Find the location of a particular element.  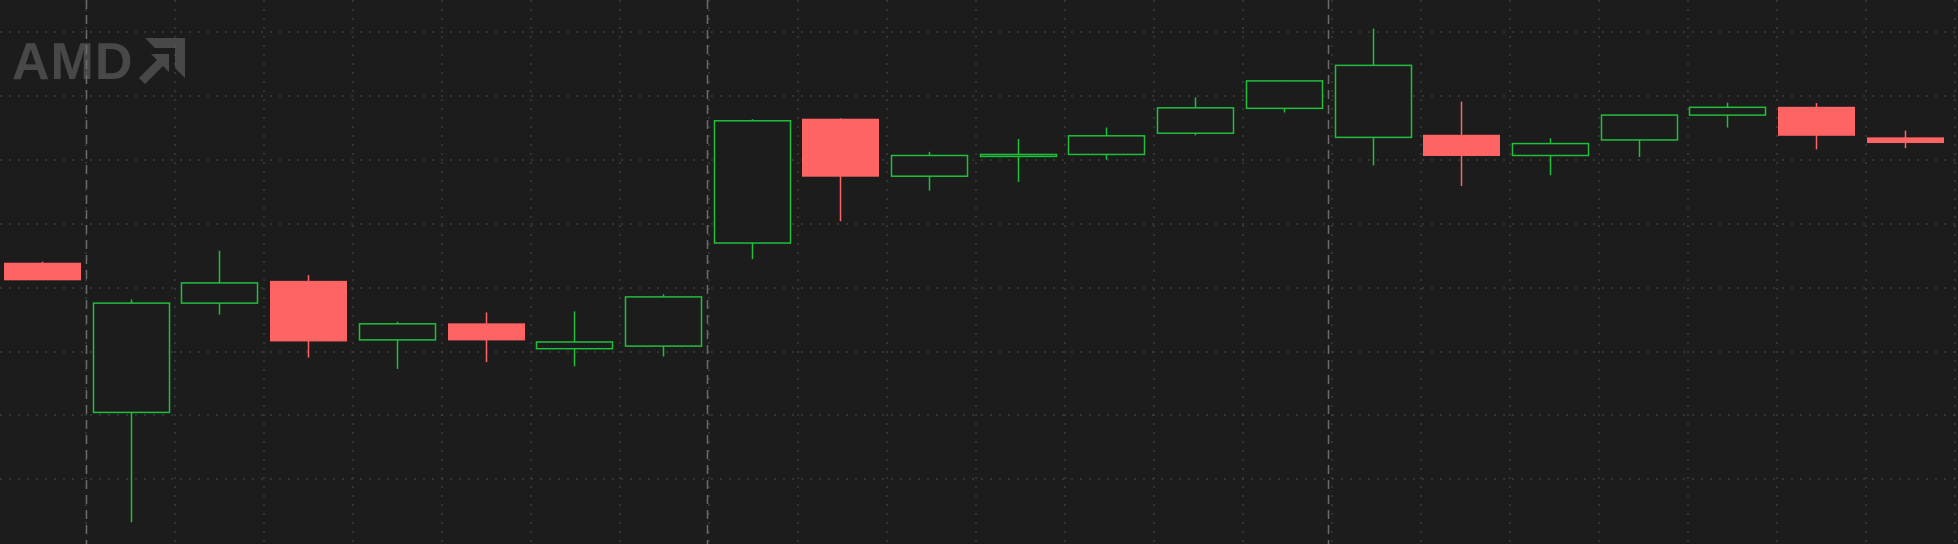

logo-text: AMD is located at coordinates (73, 62).